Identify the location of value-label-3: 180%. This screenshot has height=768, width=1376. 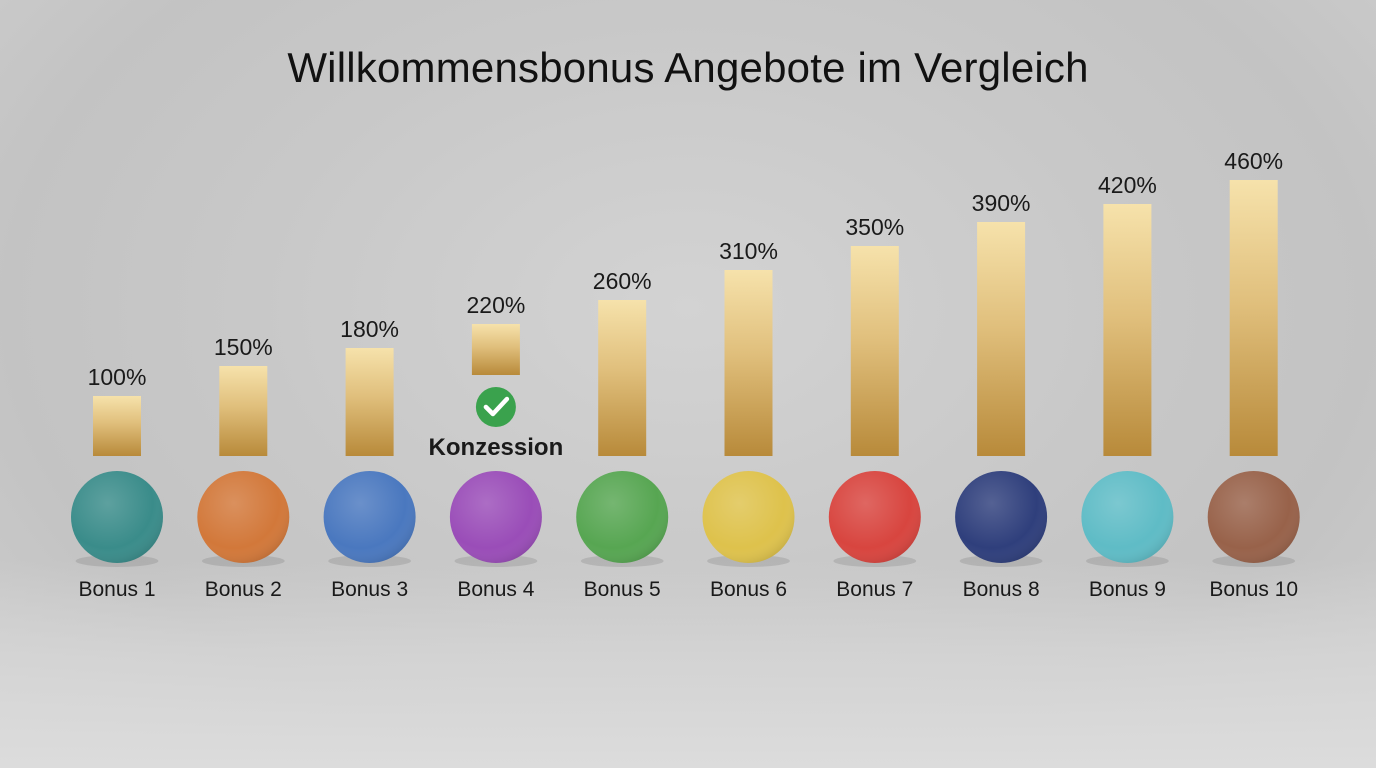
(369, 329).